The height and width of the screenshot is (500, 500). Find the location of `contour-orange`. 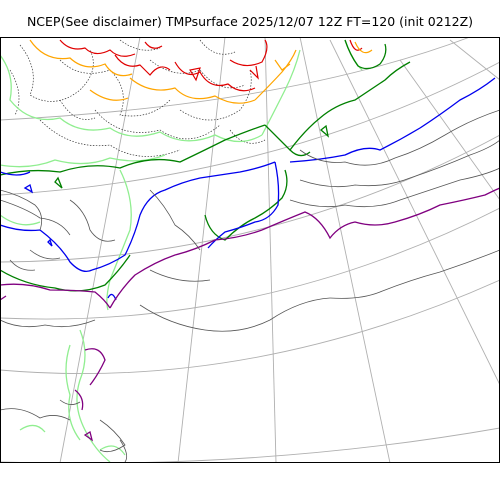

contour-orange is located at coordinates (201, 71).